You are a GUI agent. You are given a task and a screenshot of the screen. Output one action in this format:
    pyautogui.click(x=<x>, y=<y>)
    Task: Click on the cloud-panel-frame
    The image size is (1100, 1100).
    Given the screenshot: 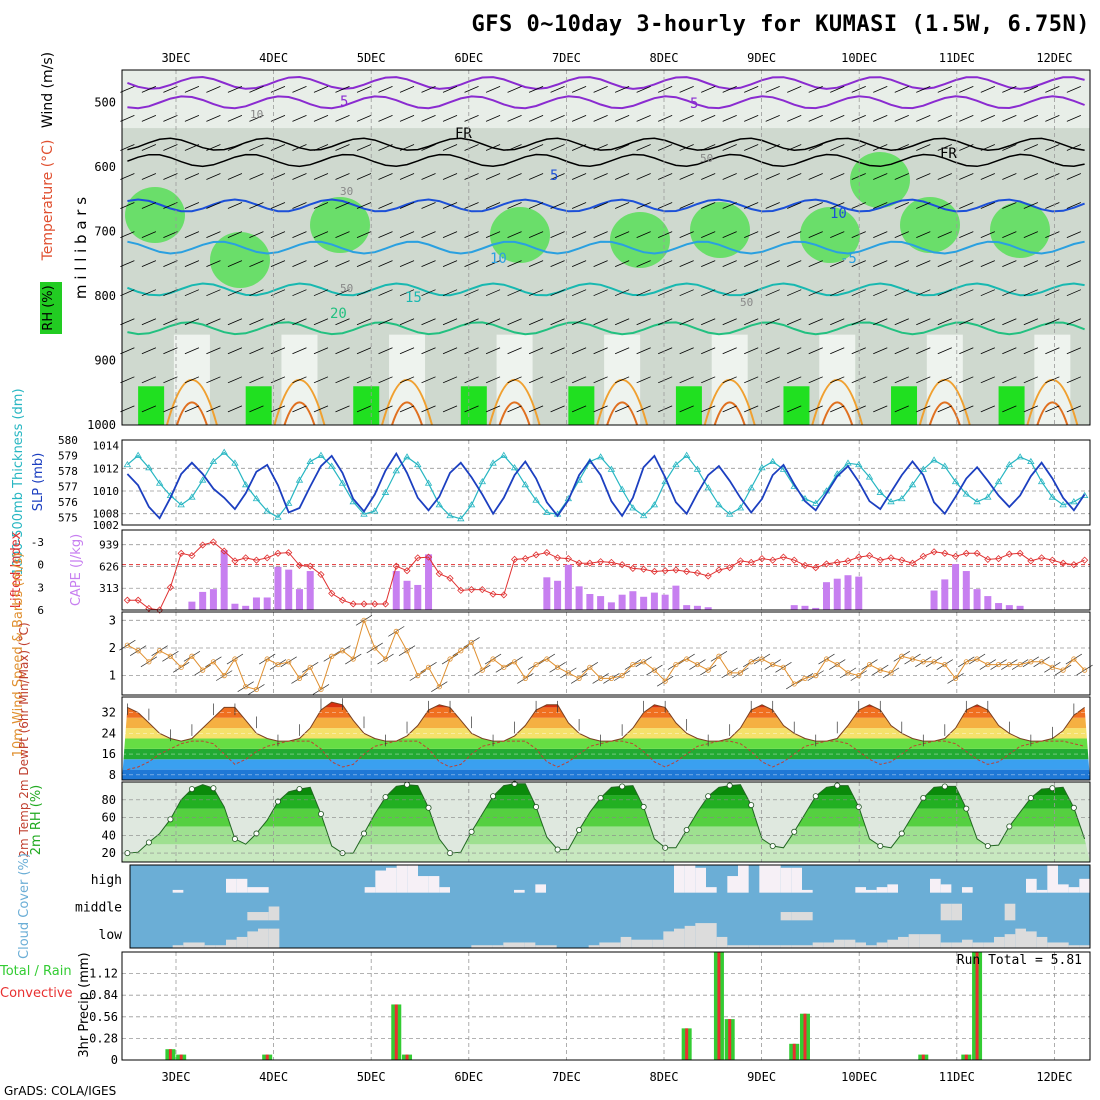 What is the action you would take?
    pyautogui.click(x=610, y=906)
    